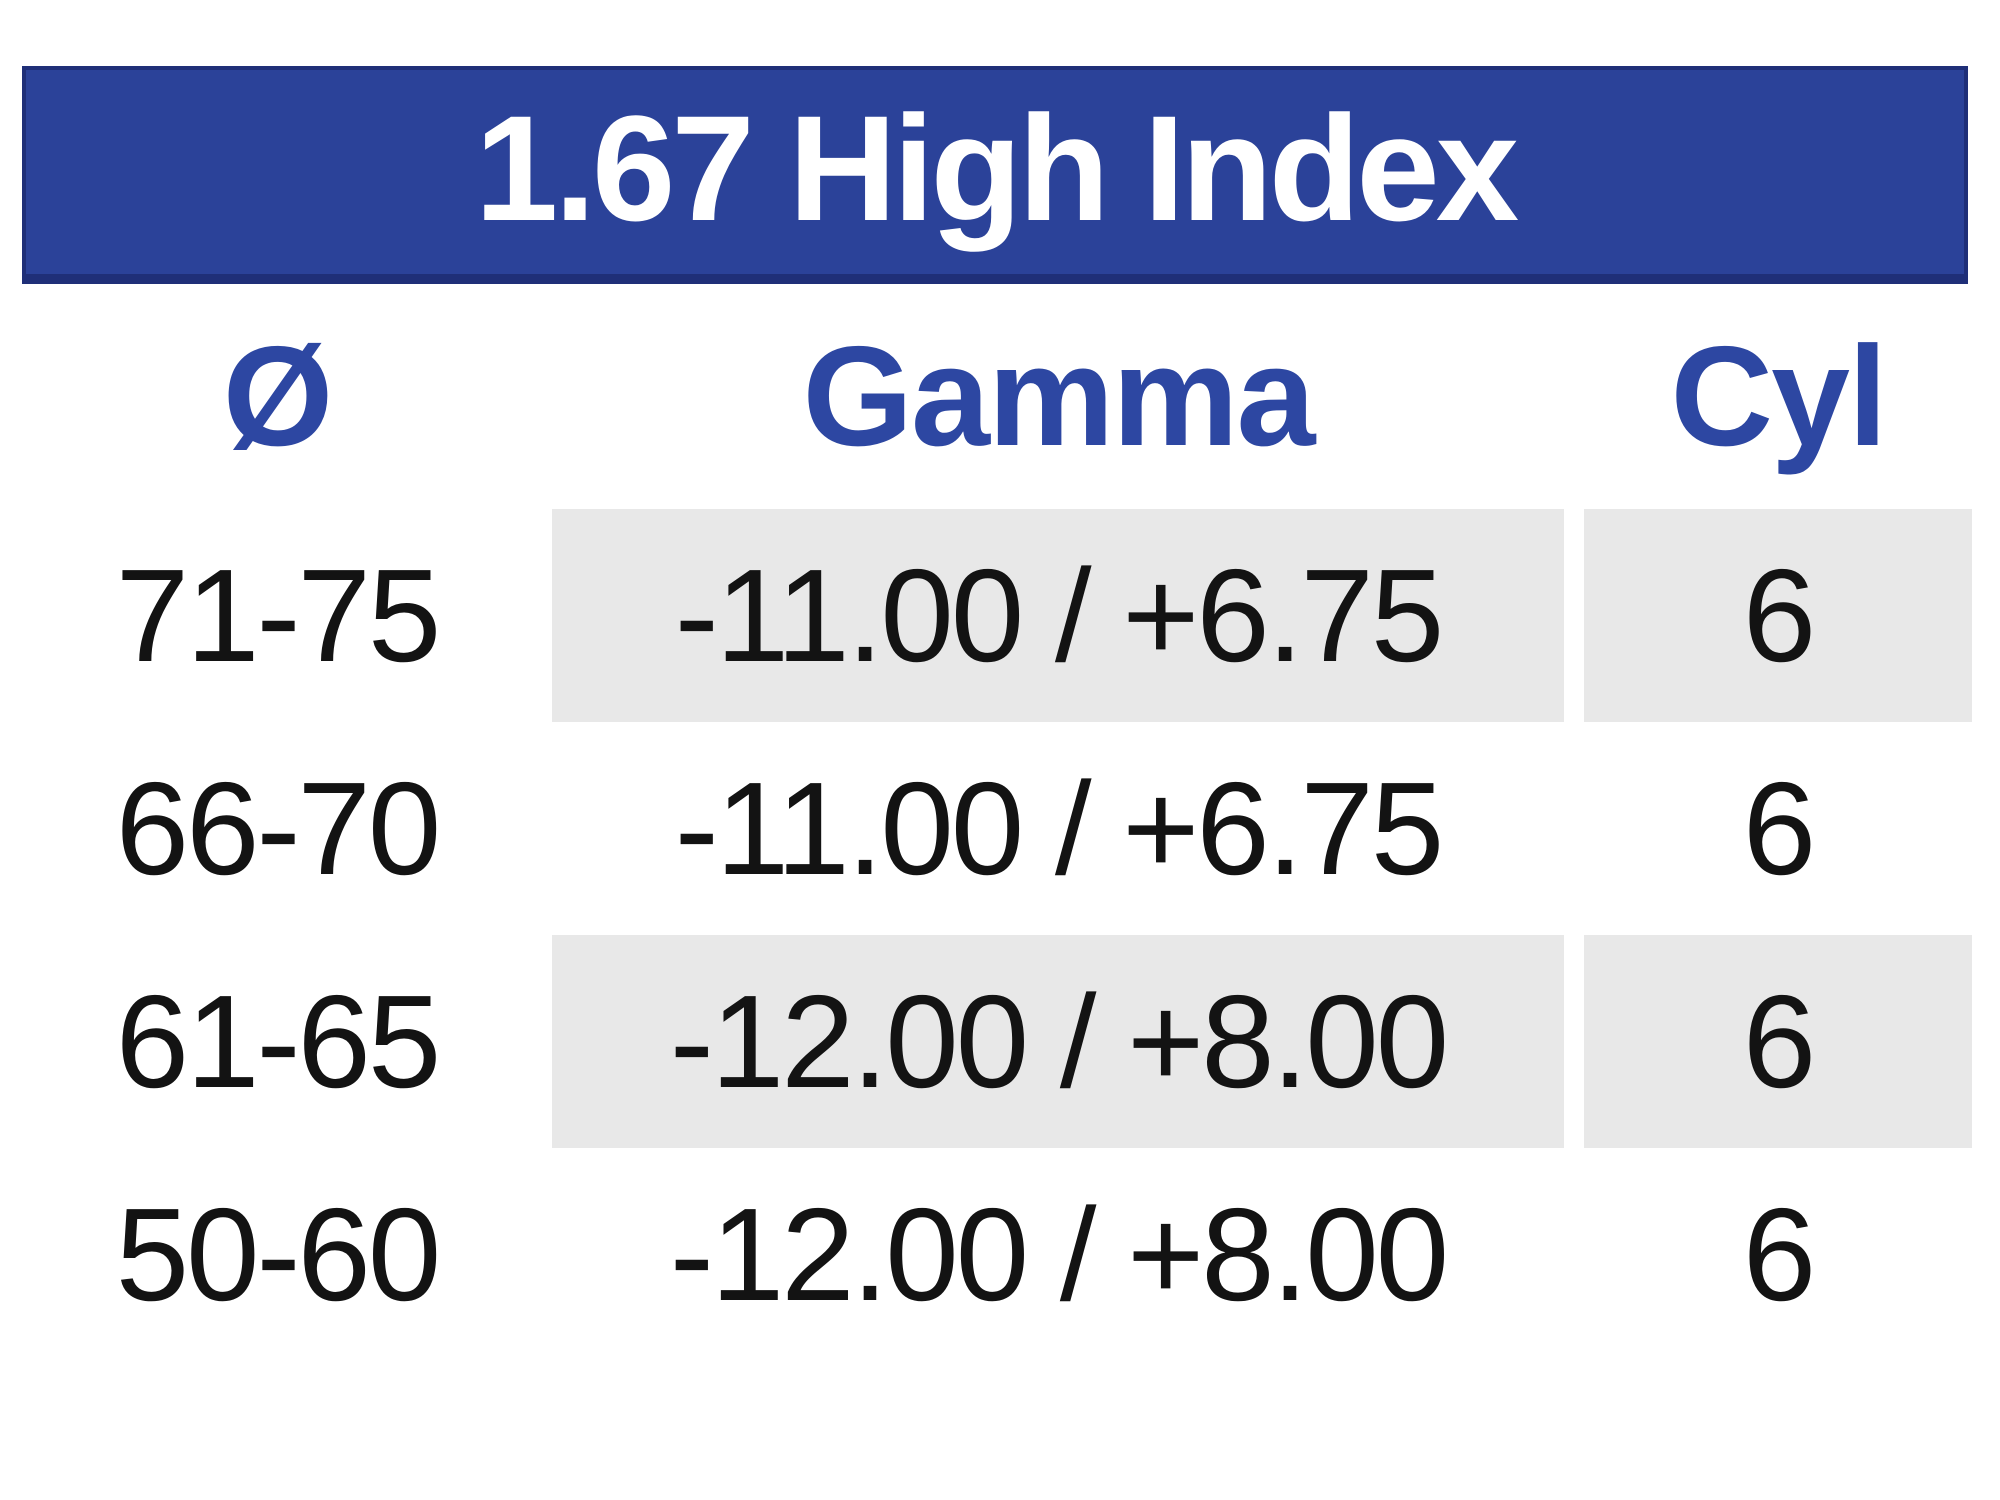 This screenshot has width=2000, height=1500. I want to click on table-title-bar: 1.67 High Index, so click(995, 175).